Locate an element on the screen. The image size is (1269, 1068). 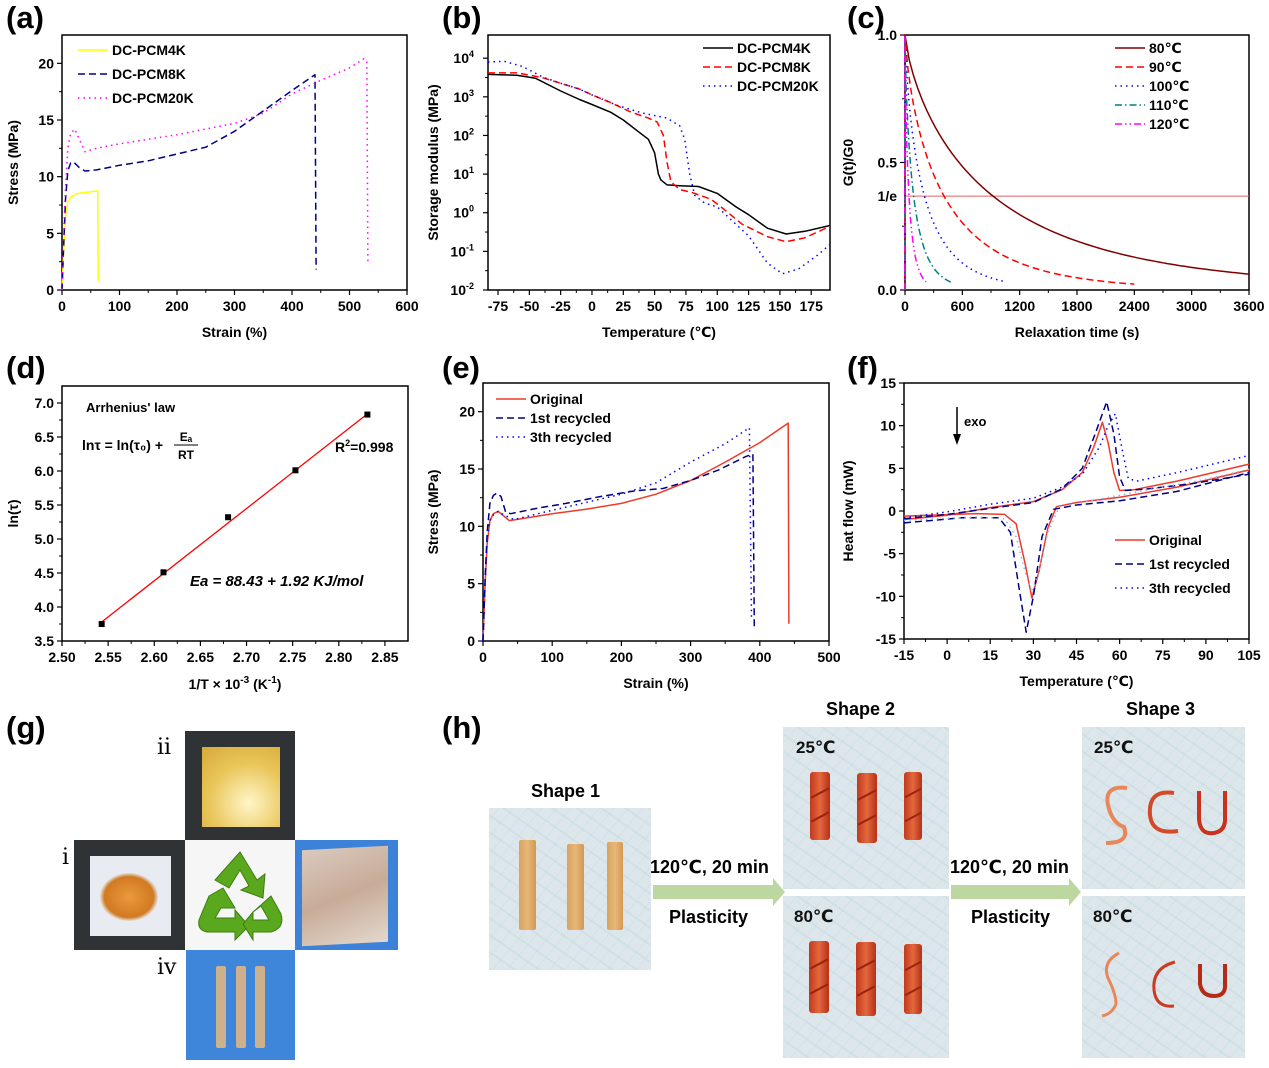
y-tick-label: 4.0 is located at coordinates (45, 607).